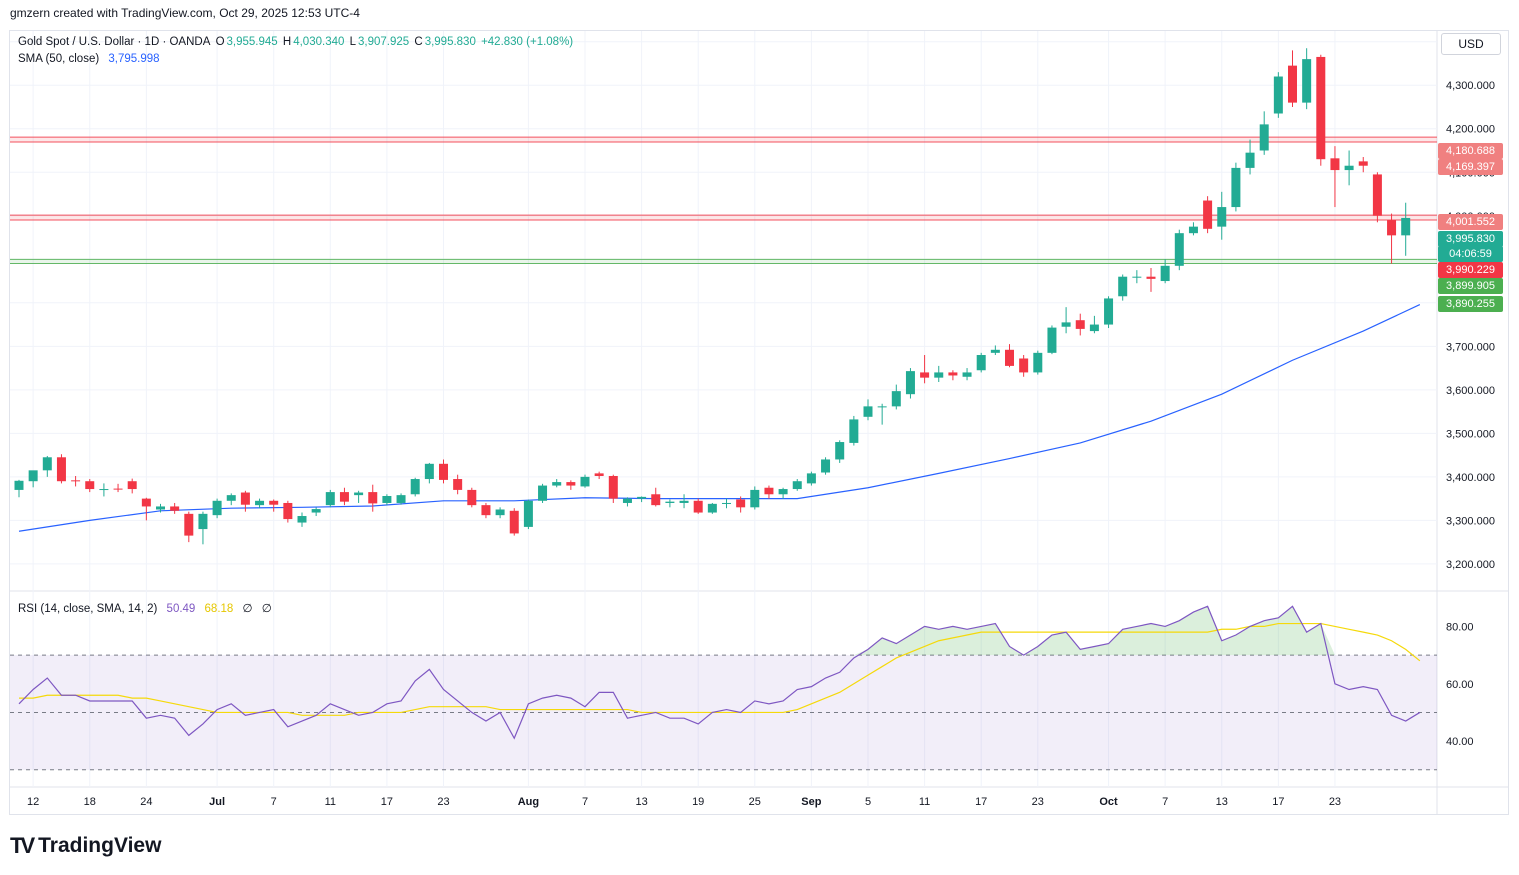 Image resolution: width=1519 pixels, height=875 pixels. Describe the element at coordinates (1470, 86) in the screenshot. I see `y-tick-label: 4,300.000` at that location.